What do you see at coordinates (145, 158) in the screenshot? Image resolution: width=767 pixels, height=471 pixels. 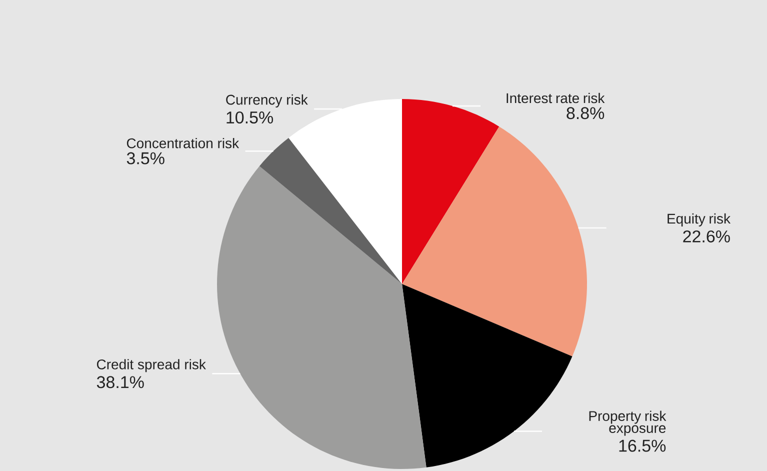 I see `data-label: 3.5%` at bounding box center [145, 158].